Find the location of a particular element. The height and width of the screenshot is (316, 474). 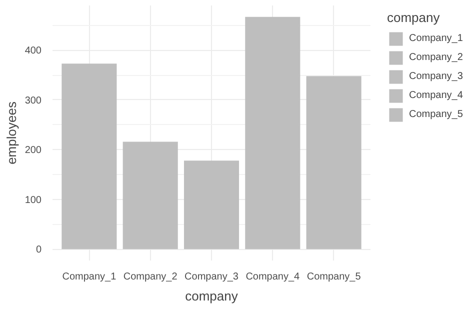

x-tick-label: Company_2 is located at coordinates (150, 277).